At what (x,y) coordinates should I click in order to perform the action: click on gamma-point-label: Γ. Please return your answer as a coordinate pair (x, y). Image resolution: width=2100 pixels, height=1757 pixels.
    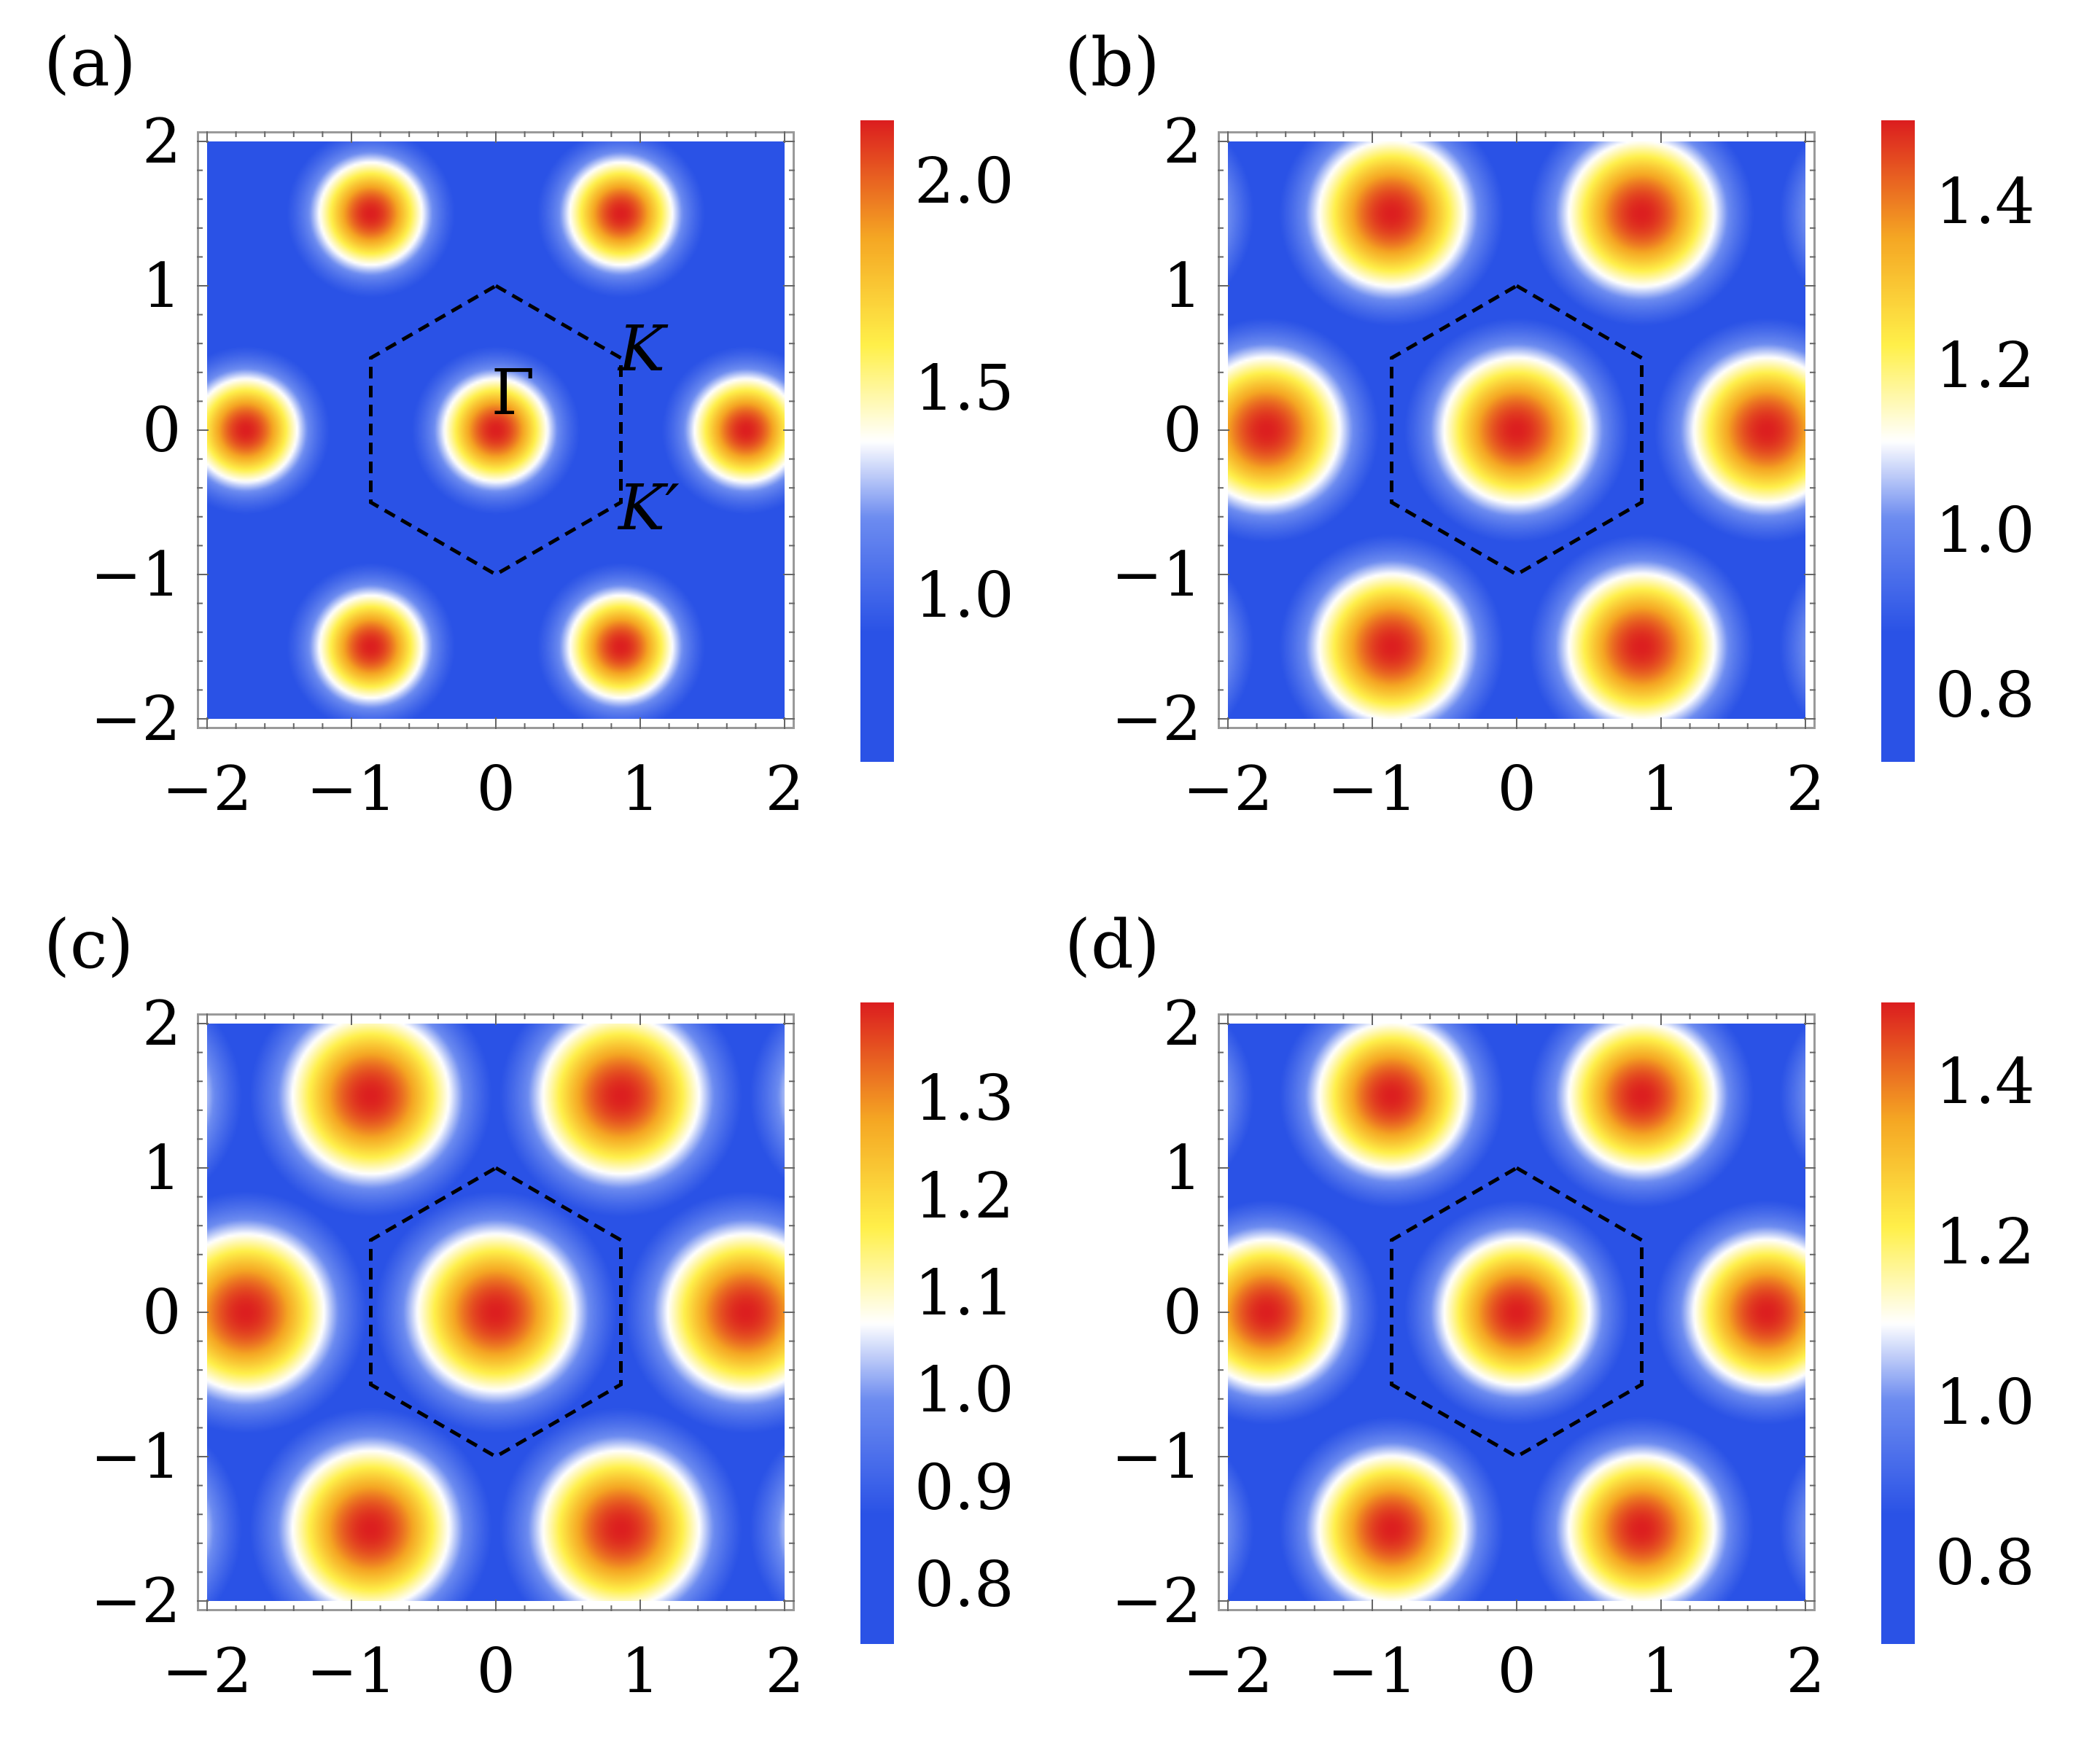
    Looking at the image, I should click on (513, 392).